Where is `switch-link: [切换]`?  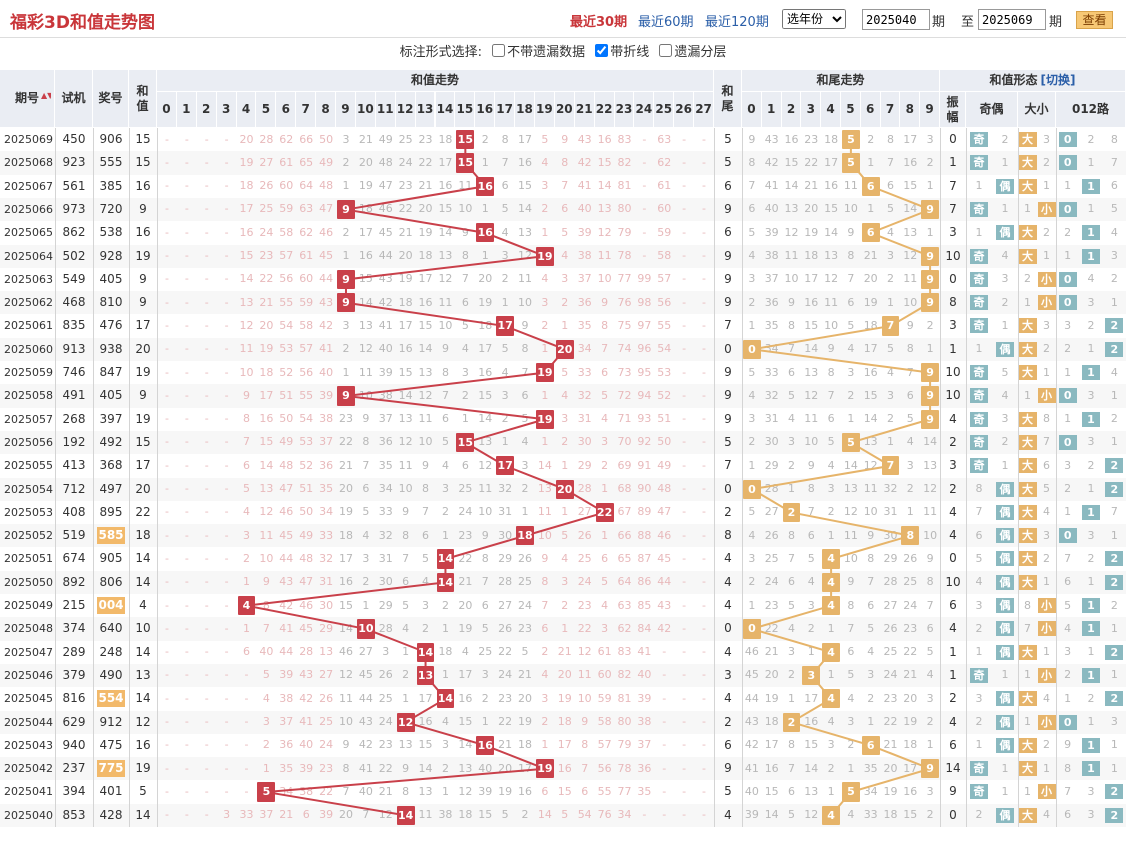
switch-link: [切换] is located at coordinates (1058, 80).